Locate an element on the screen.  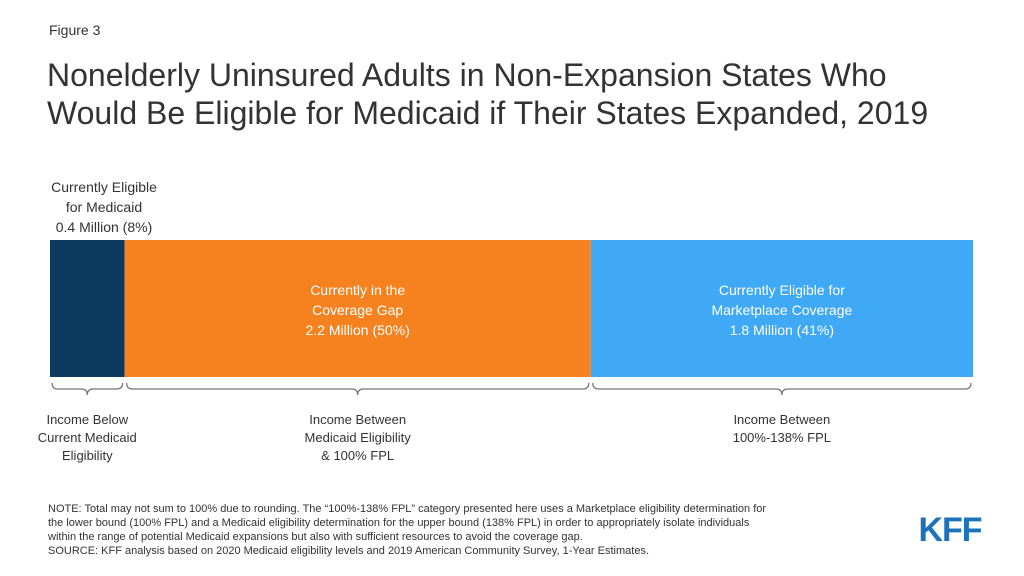
bracket-label: Current Medicaid is located at coordinates (87, 437).